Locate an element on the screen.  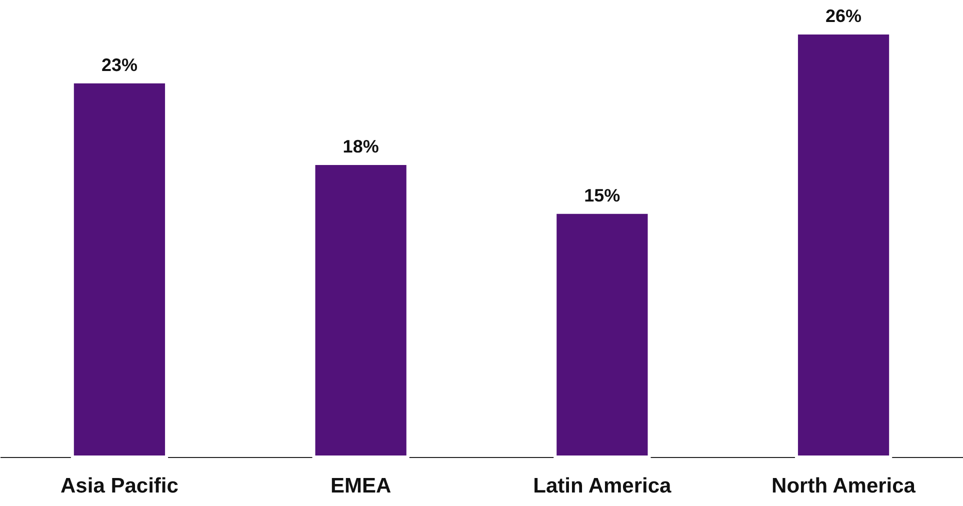
x-tick-label: North America is located at coordinates (844, 486).